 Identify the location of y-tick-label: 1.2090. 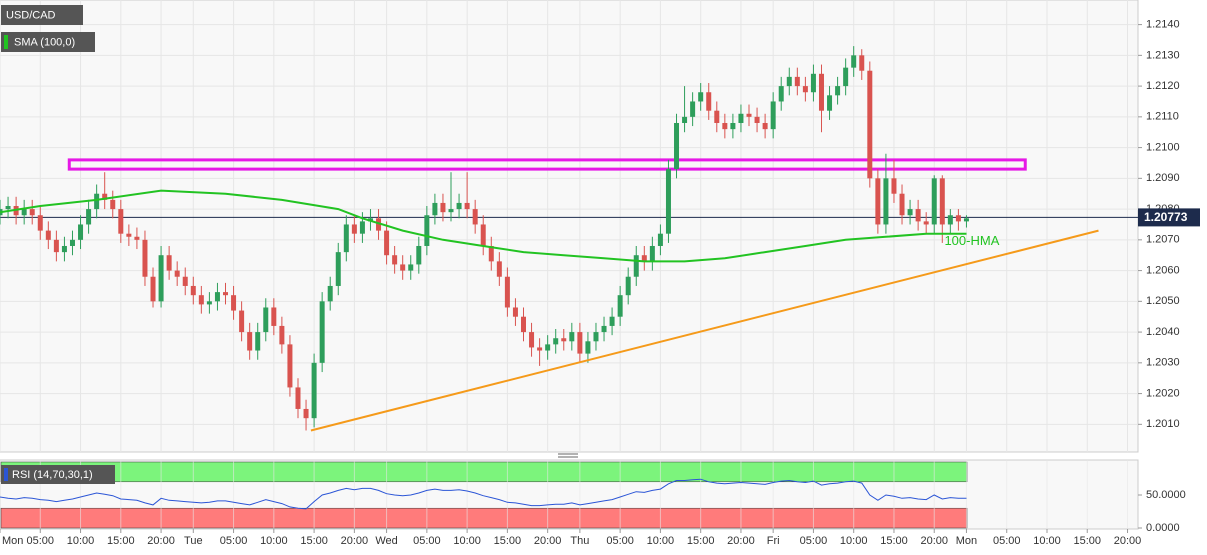
(1163, 178).